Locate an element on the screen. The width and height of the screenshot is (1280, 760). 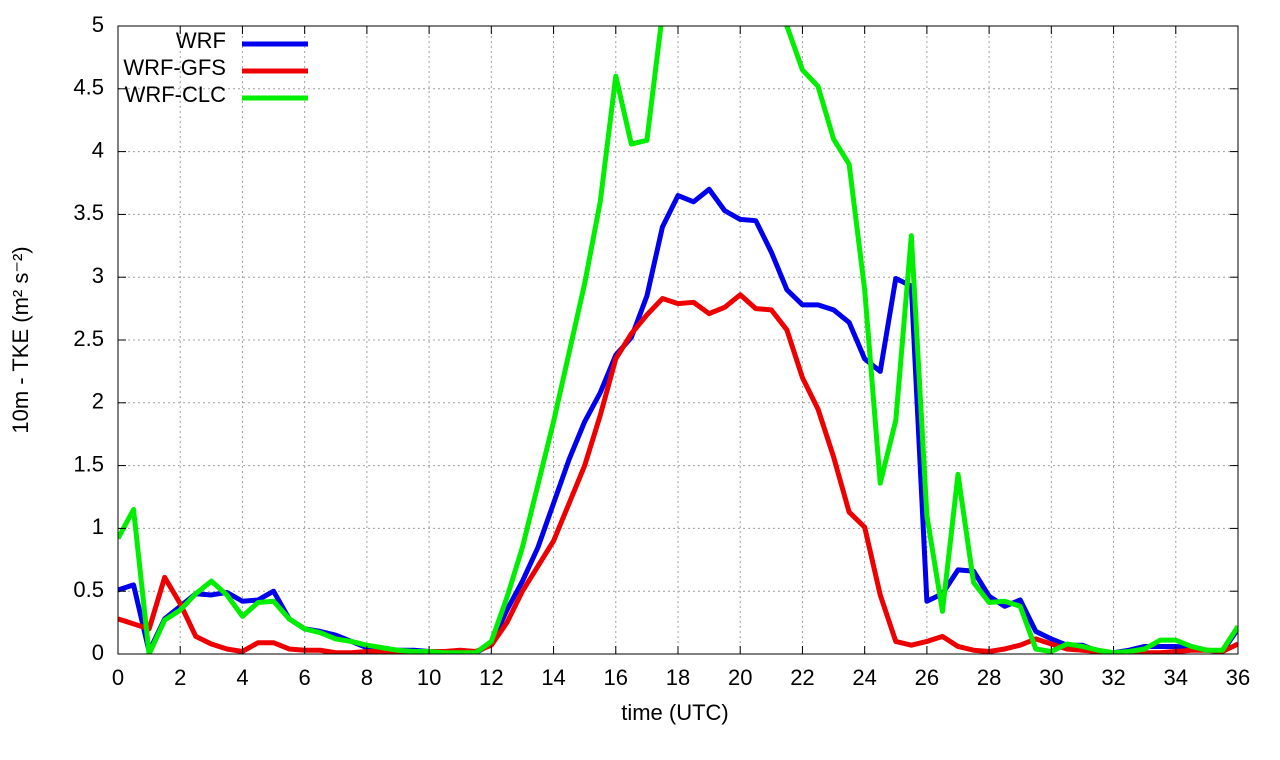
x-axis-label: time (UTC) is located at coordinates (675, 712).